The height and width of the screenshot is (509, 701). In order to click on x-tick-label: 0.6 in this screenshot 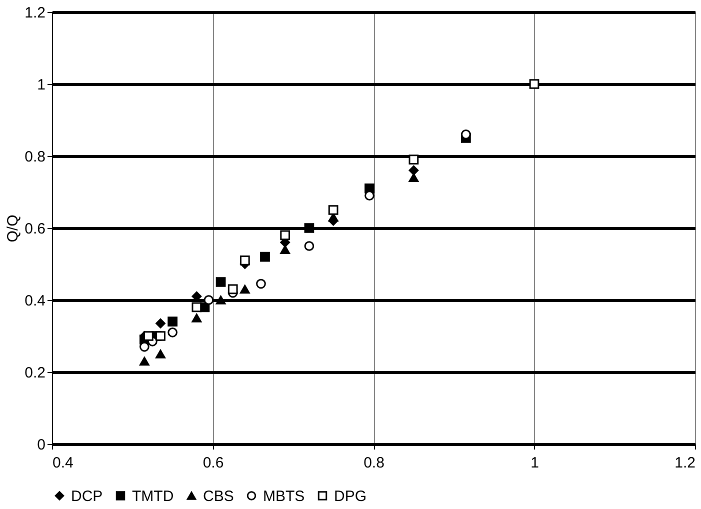, I will do `click(213, 463)`.